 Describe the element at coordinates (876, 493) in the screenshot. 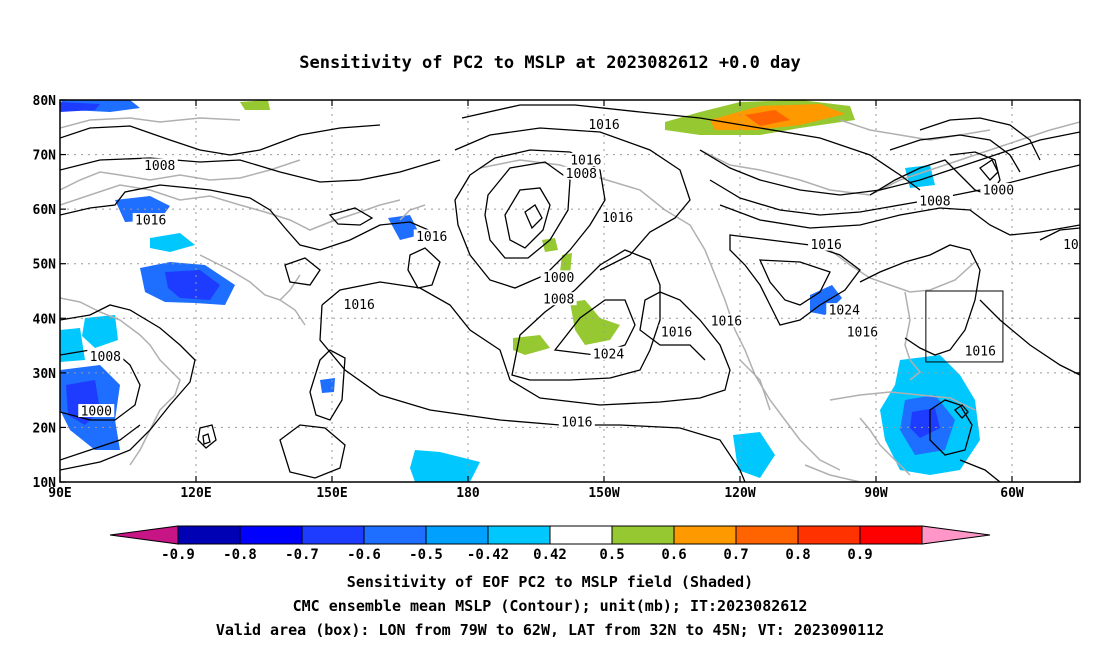

I see `lon-tick-label: 90W` at that location.